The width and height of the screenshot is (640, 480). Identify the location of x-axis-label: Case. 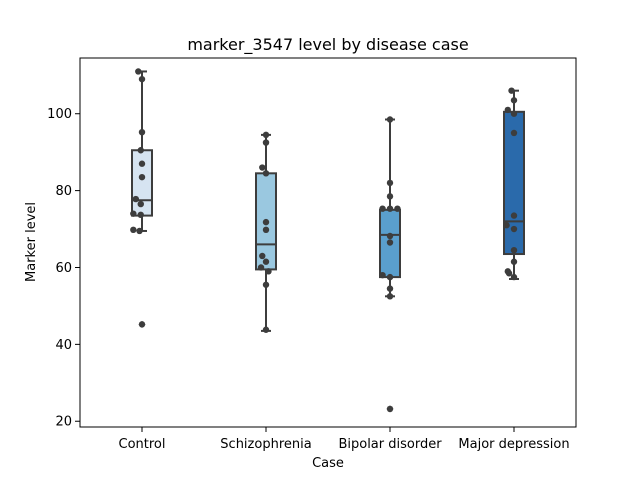
(328, 463).